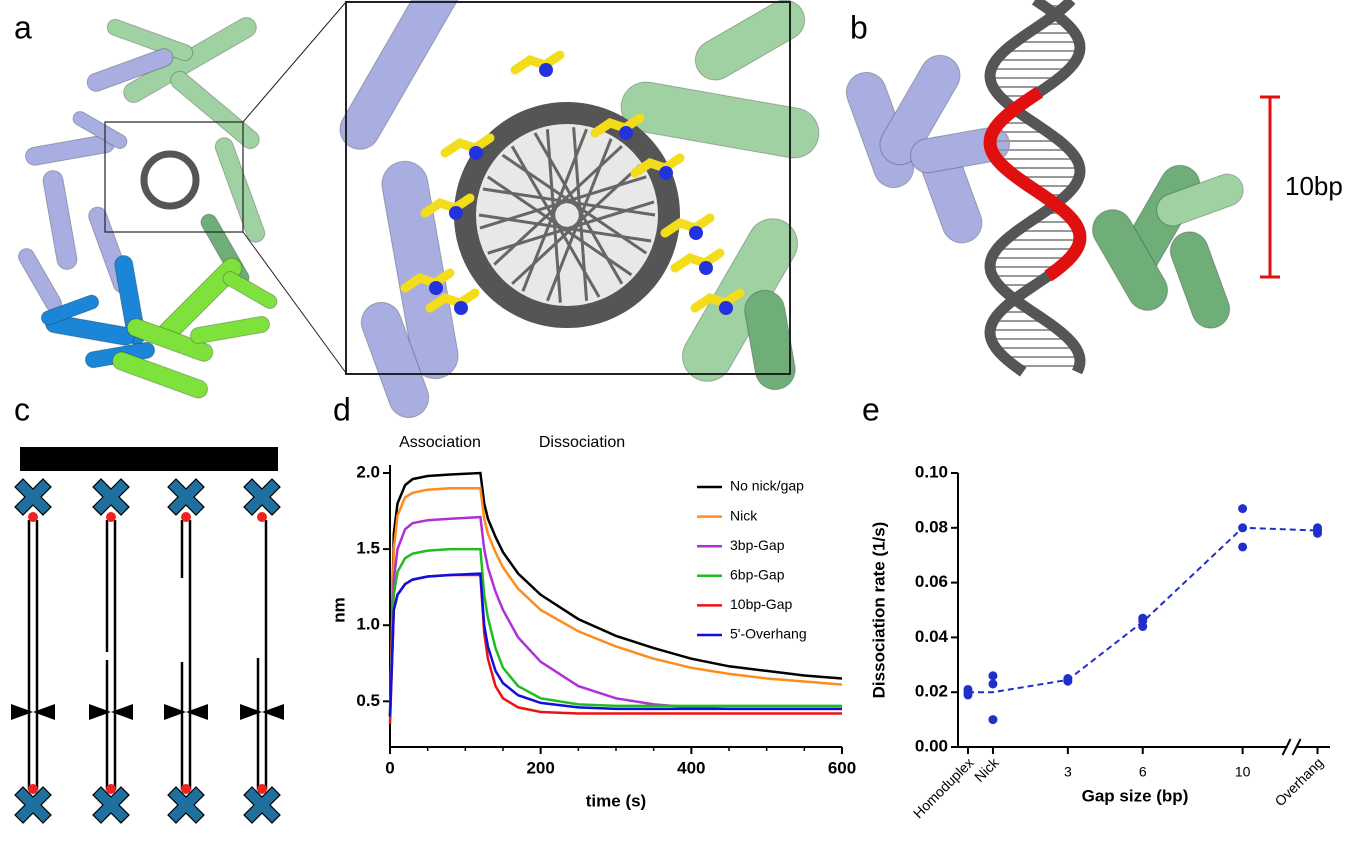 Image resolution: width=1354 pixels, height=845 pixels. Describe the element at coordinates (338, 610) in the screenshot. I see `y-axis-label: nm` at that location.